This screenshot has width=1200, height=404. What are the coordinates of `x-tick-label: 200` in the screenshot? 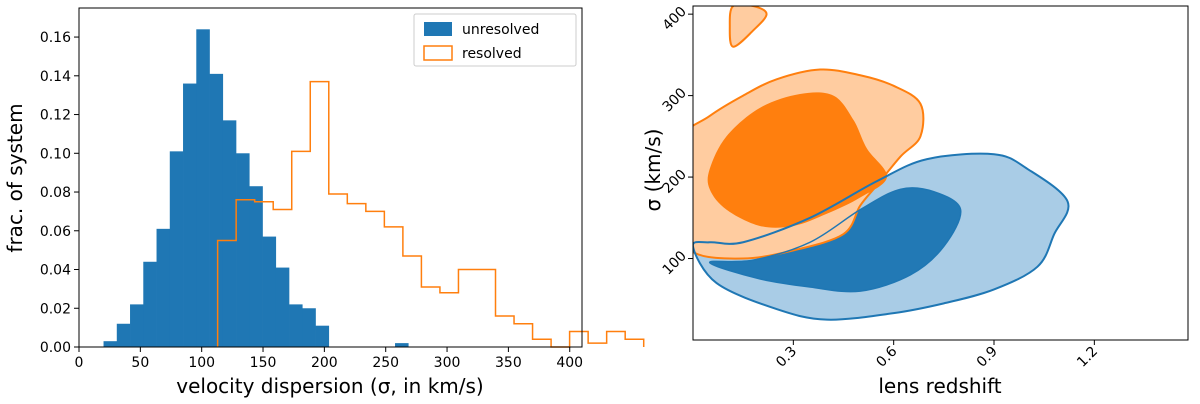 It's located at (324, 363).